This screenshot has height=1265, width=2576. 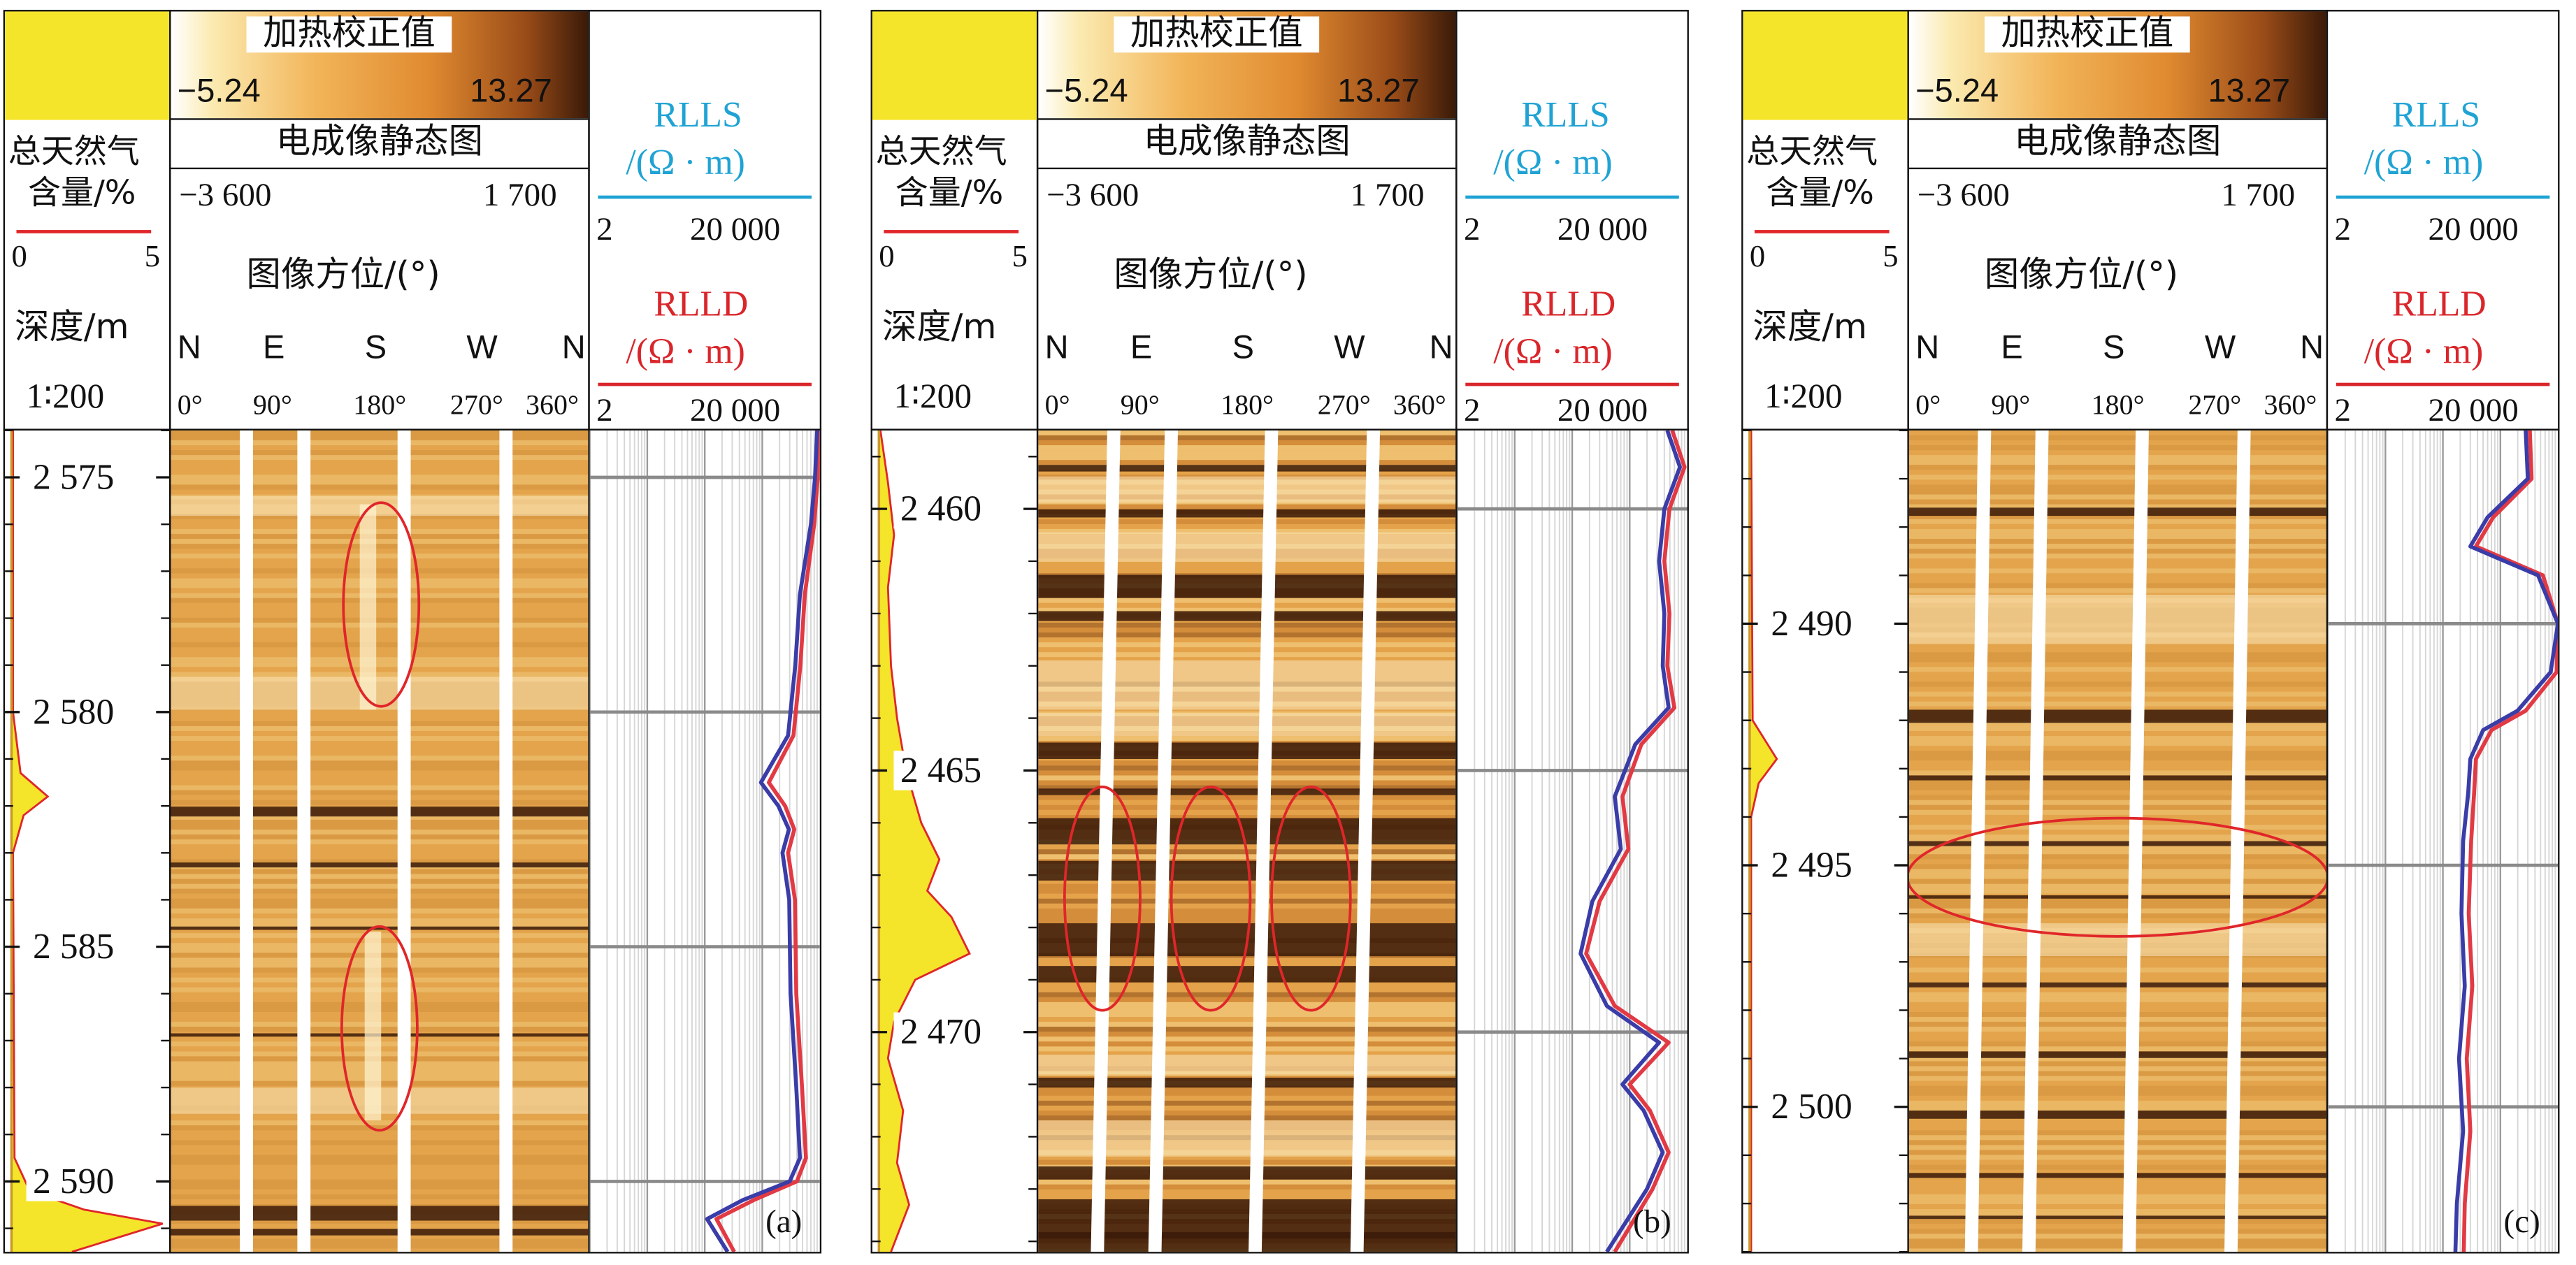 I want to click on resistivity-curve-plot, so click(x=1572, y=841).